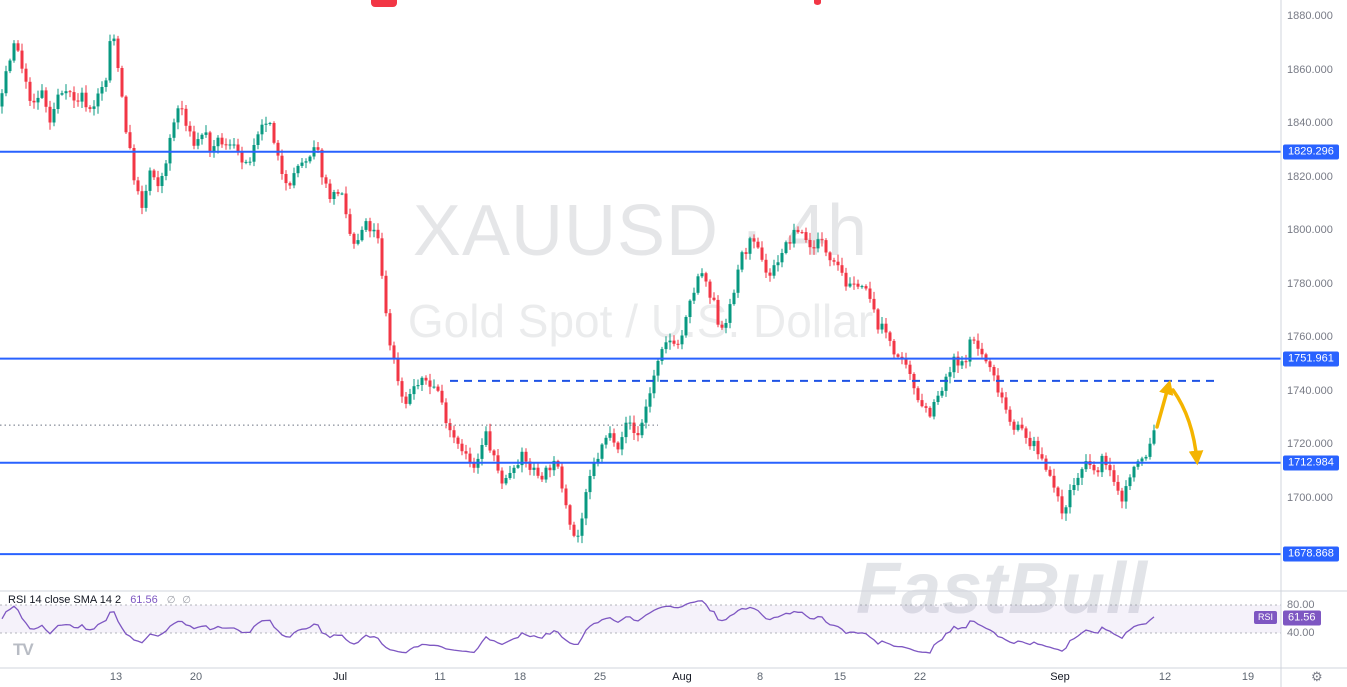  Describe the element at coordinates (65, 600) in the screenshot. I see `rsi-legend-title: RSI 14 close SMA 14 2` at that location.